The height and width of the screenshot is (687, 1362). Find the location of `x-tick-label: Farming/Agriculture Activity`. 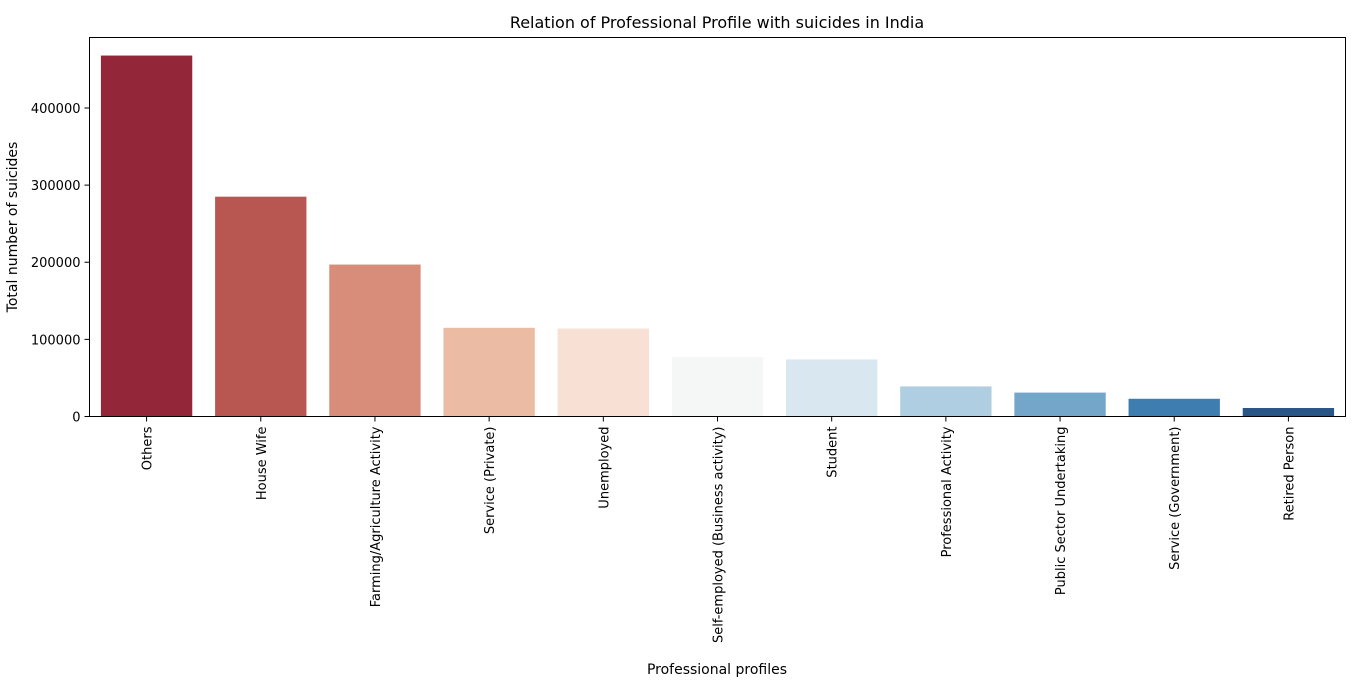

x-tick-label: Farming/Agriculture Activity is located at coordinates (376, 516).